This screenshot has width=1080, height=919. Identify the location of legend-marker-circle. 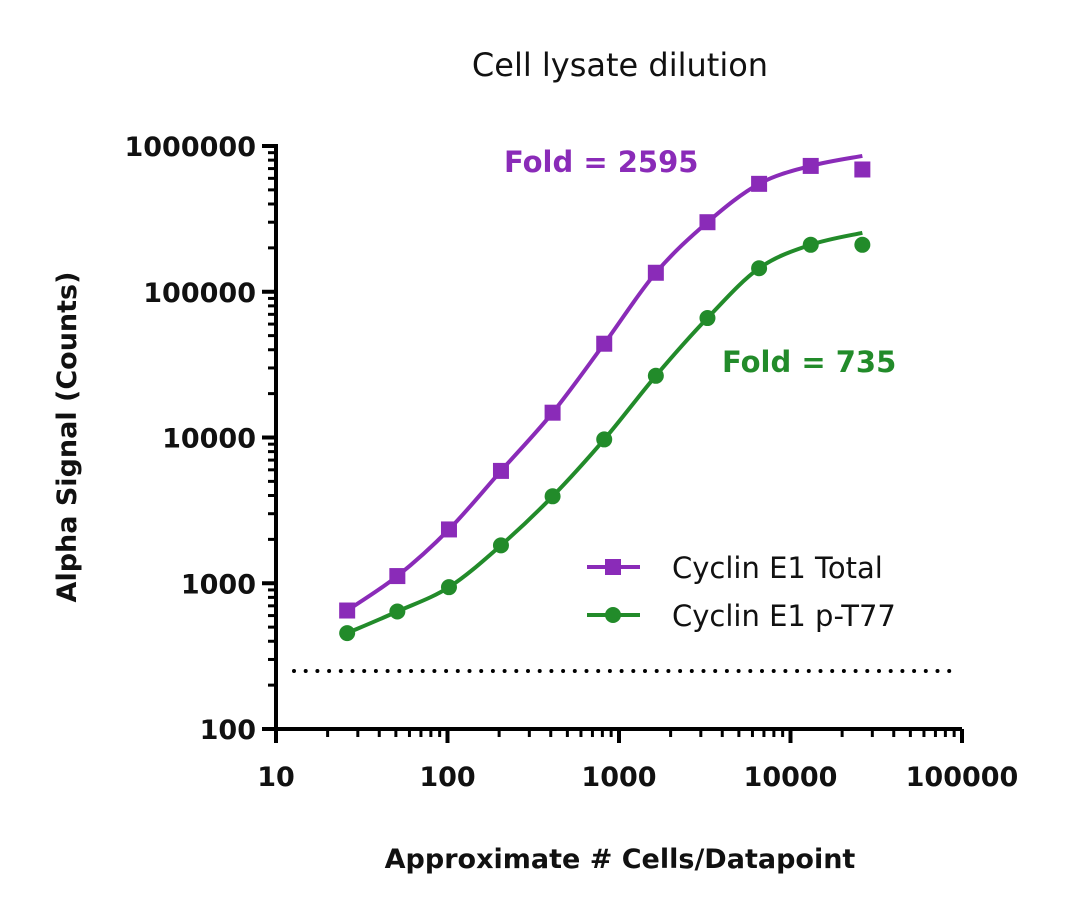
(613, 615).